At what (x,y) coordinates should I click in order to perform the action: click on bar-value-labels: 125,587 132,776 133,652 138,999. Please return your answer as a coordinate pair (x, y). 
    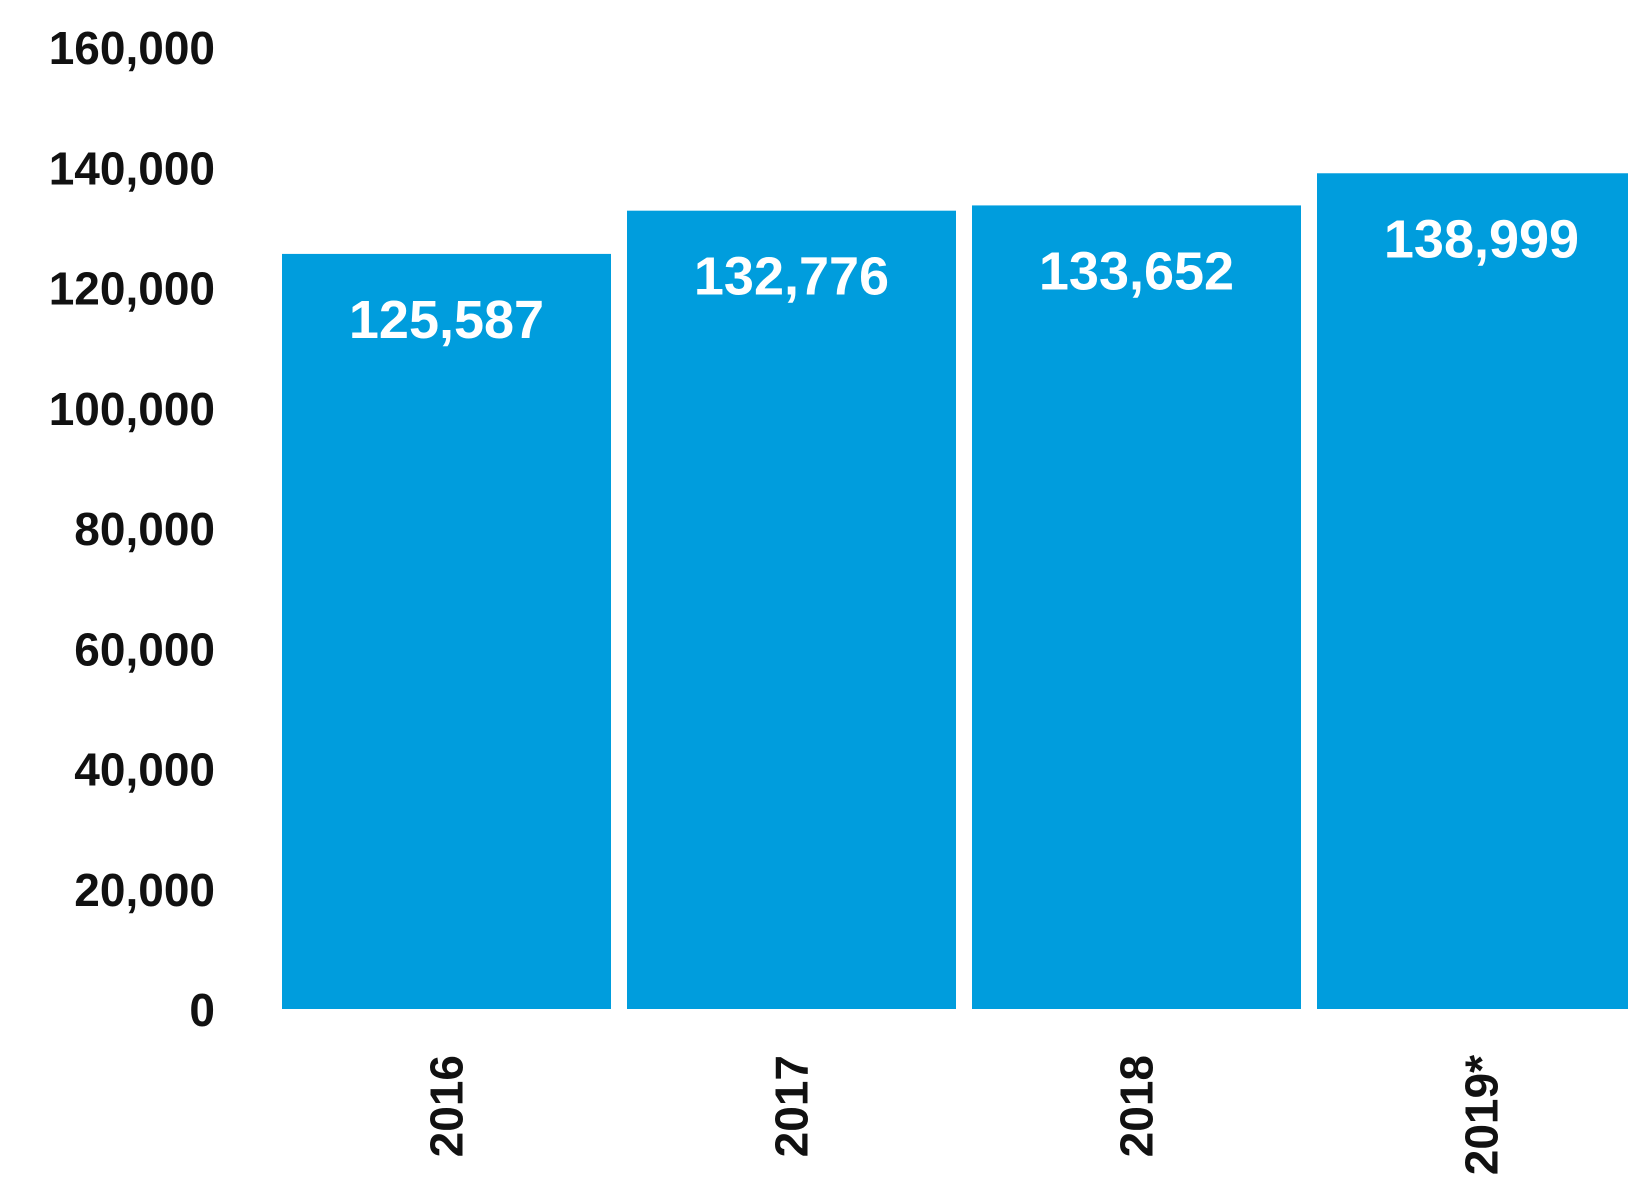
    Looking at the image, I should click on (964, 279).